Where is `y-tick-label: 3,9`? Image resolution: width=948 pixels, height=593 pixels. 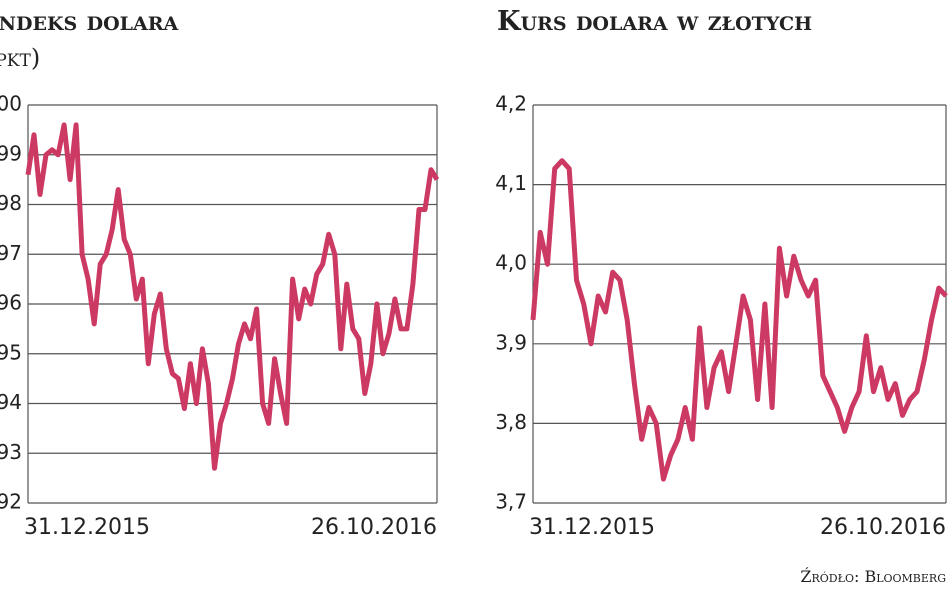
y-tick-label: 3,9 is located at coordinates (511, 342).